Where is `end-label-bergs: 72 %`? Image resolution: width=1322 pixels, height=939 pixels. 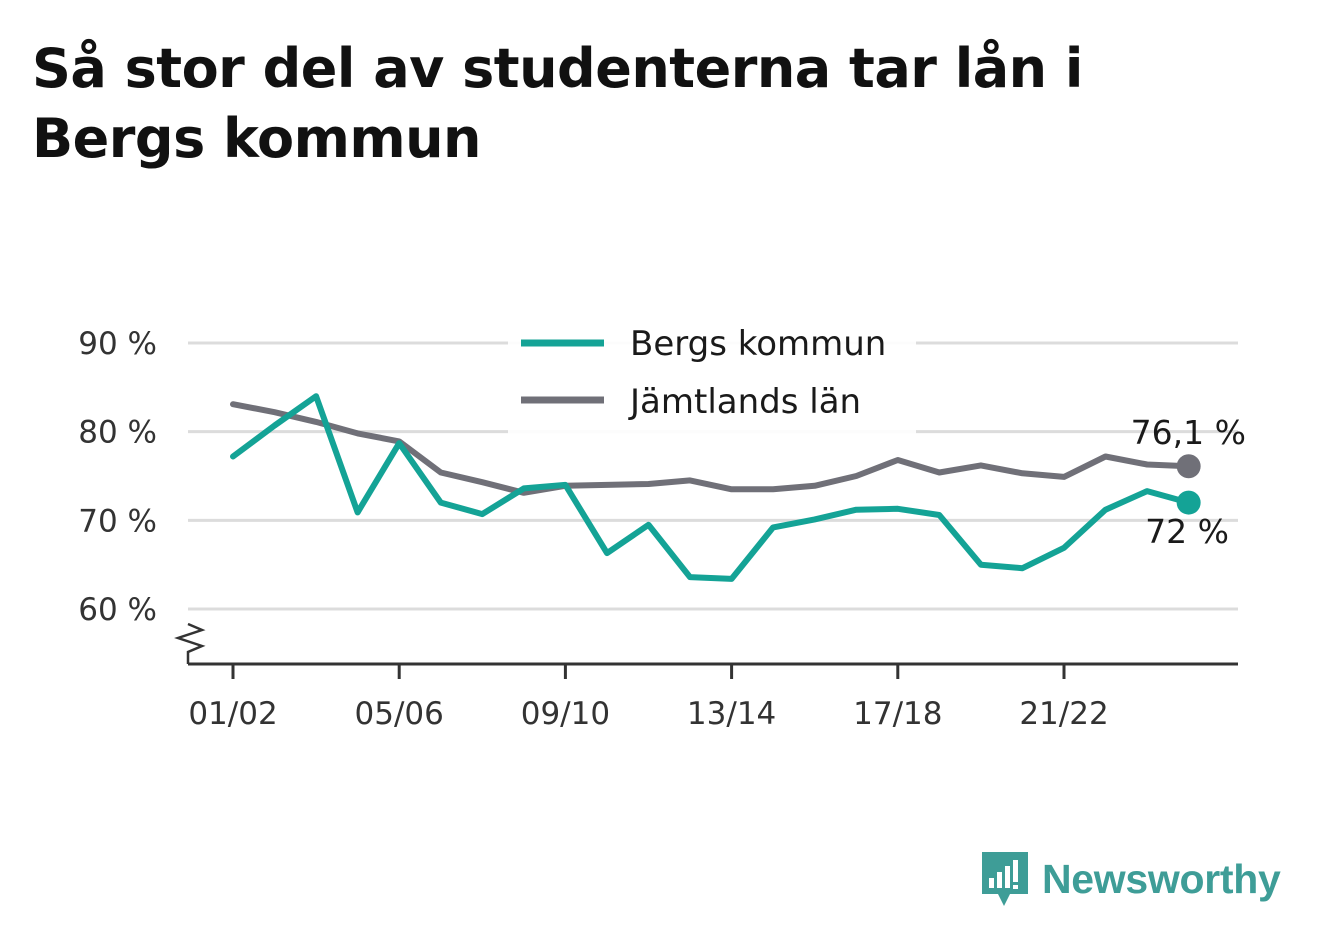 end-label-bergs: 72 % is located at coordinates (1187, 531).